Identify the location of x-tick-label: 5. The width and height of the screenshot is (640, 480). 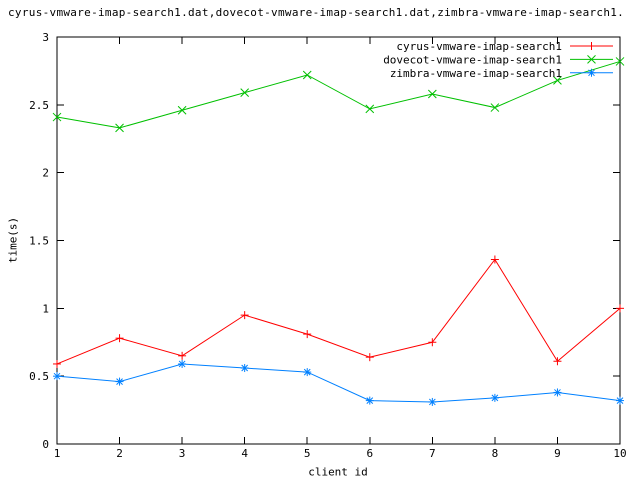
(307, 453).